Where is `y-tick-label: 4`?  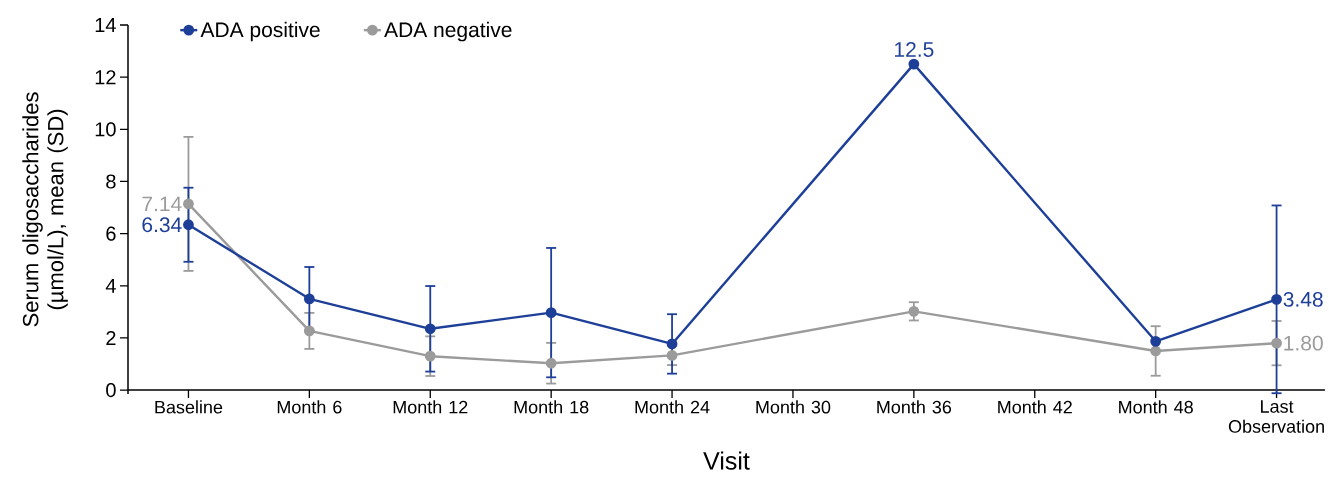
y-tick-label: 4 is located at coordinates (110, 285).